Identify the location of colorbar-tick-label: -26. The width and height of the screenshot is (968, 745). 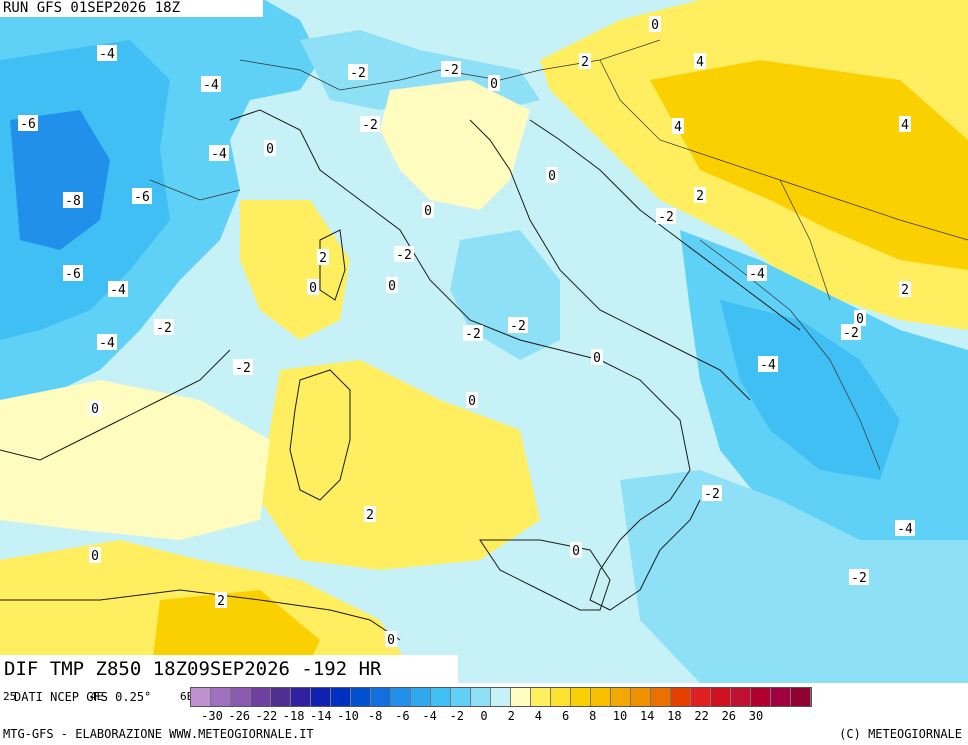
(239, 716).